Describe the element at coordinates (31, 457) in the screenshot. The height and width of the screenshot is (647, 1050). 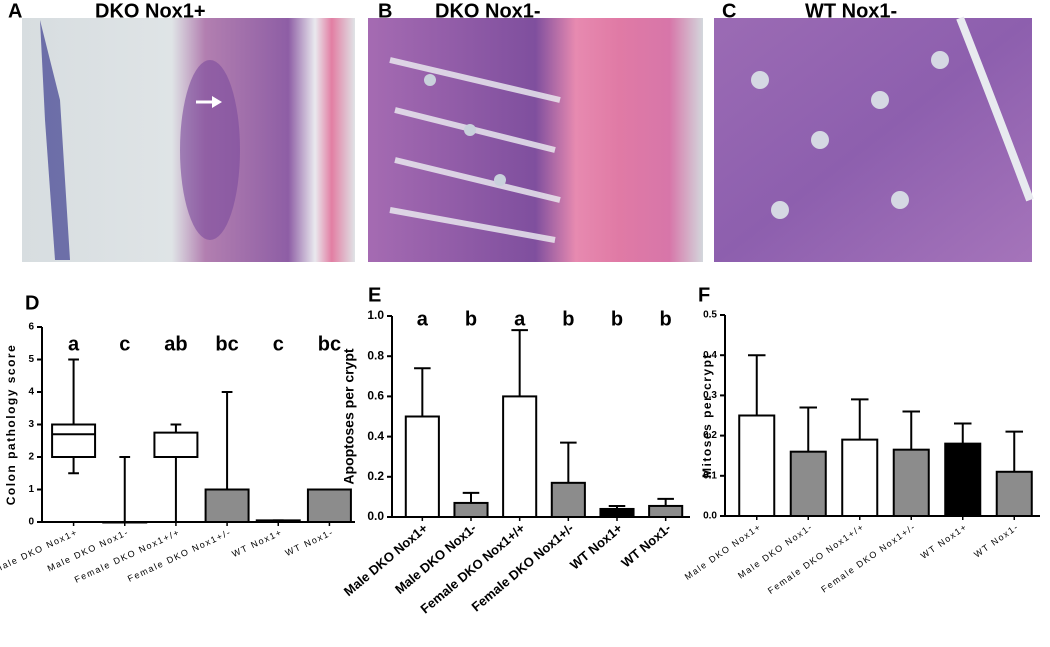
I see `y-tick-label: 2` at that location.